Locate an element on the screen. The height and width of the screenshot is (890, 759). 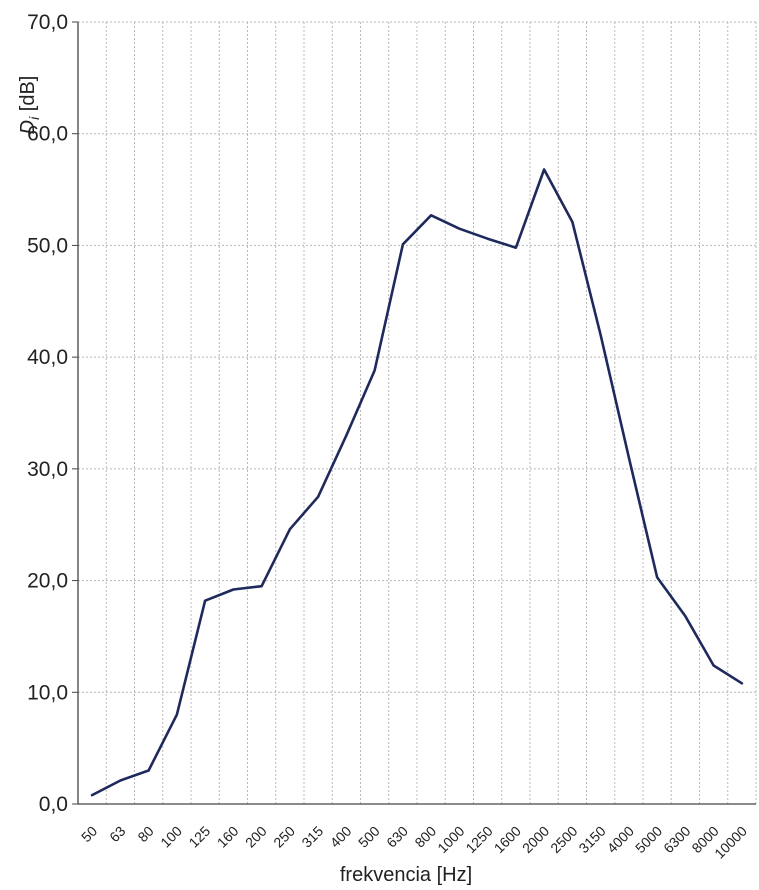
x-tick-label: 125 is located at coordinates (199, 837).